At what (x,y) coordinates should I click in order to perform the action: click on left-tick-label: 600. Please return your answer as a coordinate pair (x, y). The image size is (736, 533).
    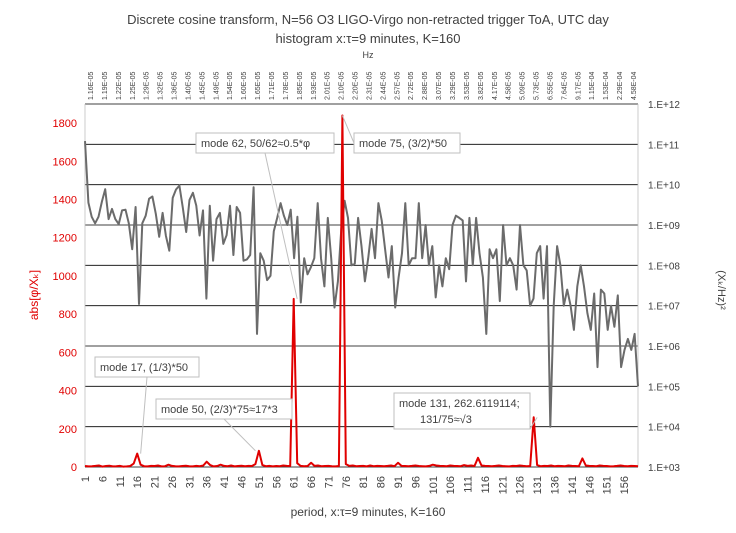
    Looking at the image, I should click on (68, 353).